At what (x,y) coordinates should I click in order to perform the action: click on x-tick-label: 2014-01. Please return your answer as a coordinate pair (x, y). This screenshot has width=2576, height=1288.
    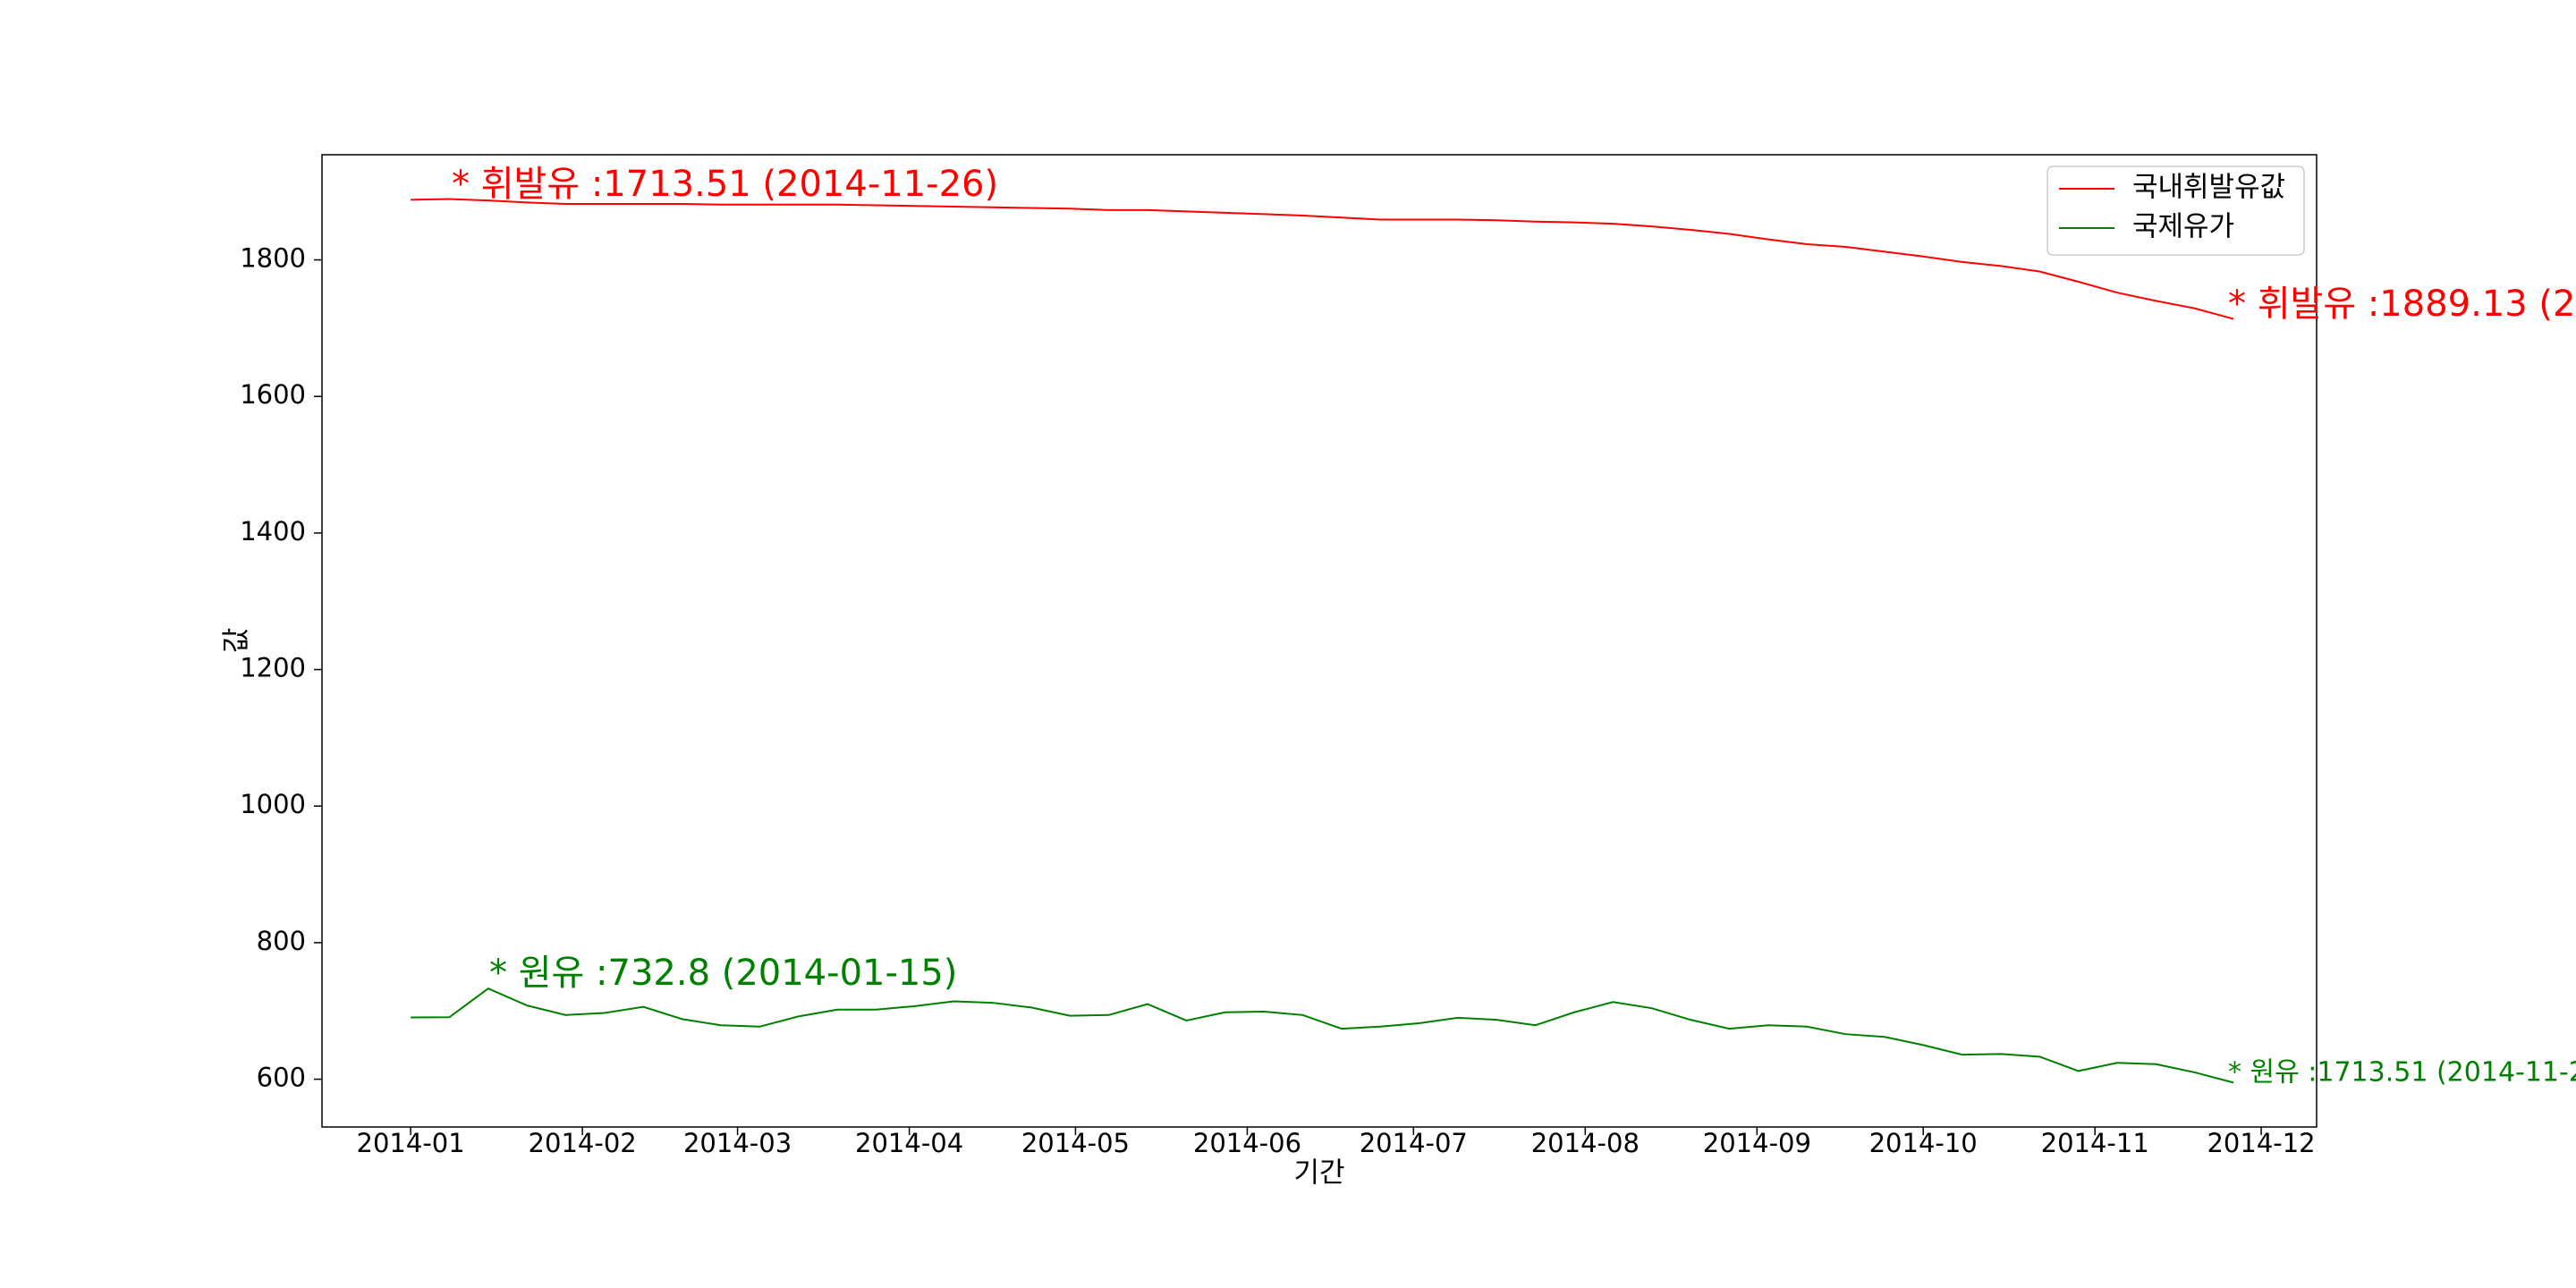
    Looking at the image, I should click on (411, 1143).